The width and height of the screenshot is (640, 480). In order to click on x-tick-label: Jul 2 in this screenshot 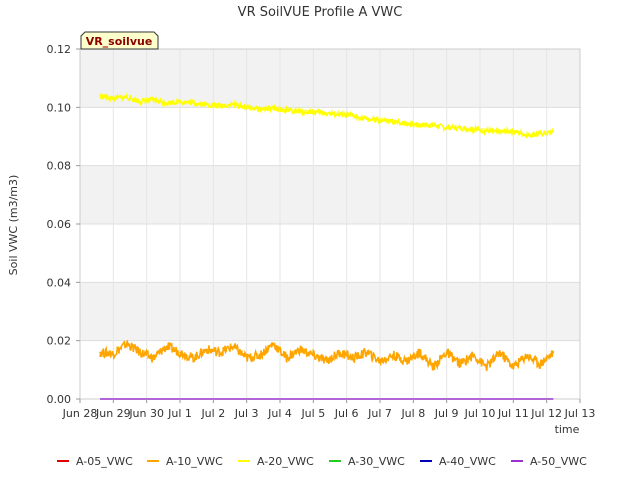, I will do `click(212, 413)`.